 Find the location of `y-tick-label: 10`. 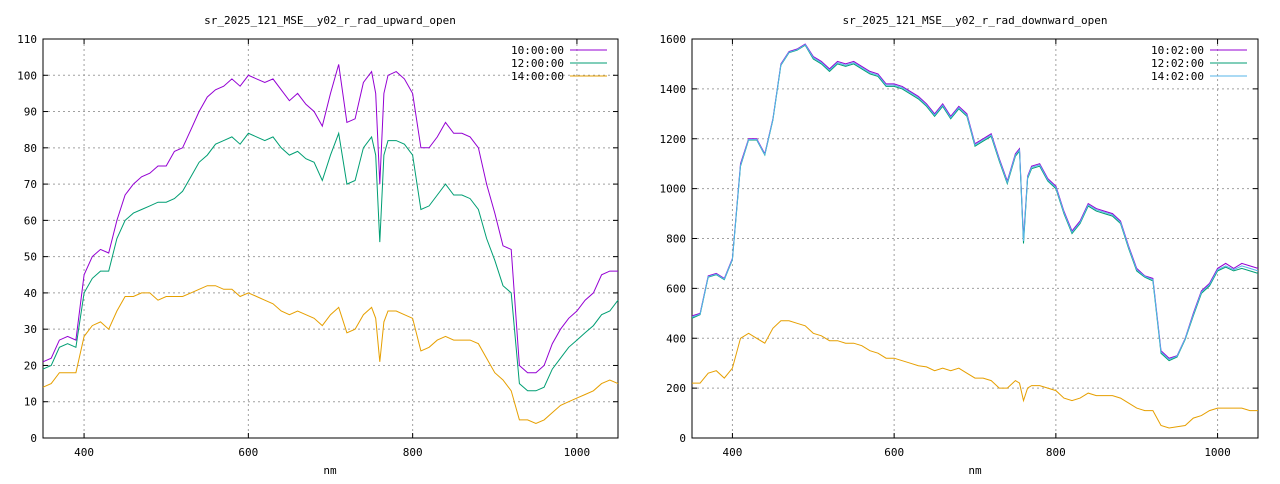

y-tick-label: 10 is located at coordinates (30, 402).